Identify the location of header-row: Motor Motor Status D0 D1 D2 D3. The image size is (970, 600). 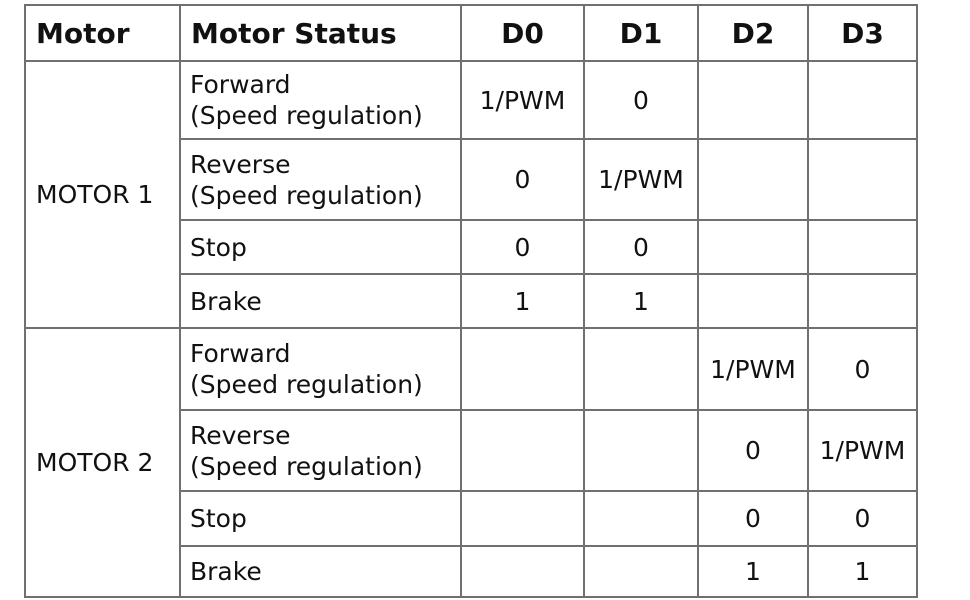
(471, 33).